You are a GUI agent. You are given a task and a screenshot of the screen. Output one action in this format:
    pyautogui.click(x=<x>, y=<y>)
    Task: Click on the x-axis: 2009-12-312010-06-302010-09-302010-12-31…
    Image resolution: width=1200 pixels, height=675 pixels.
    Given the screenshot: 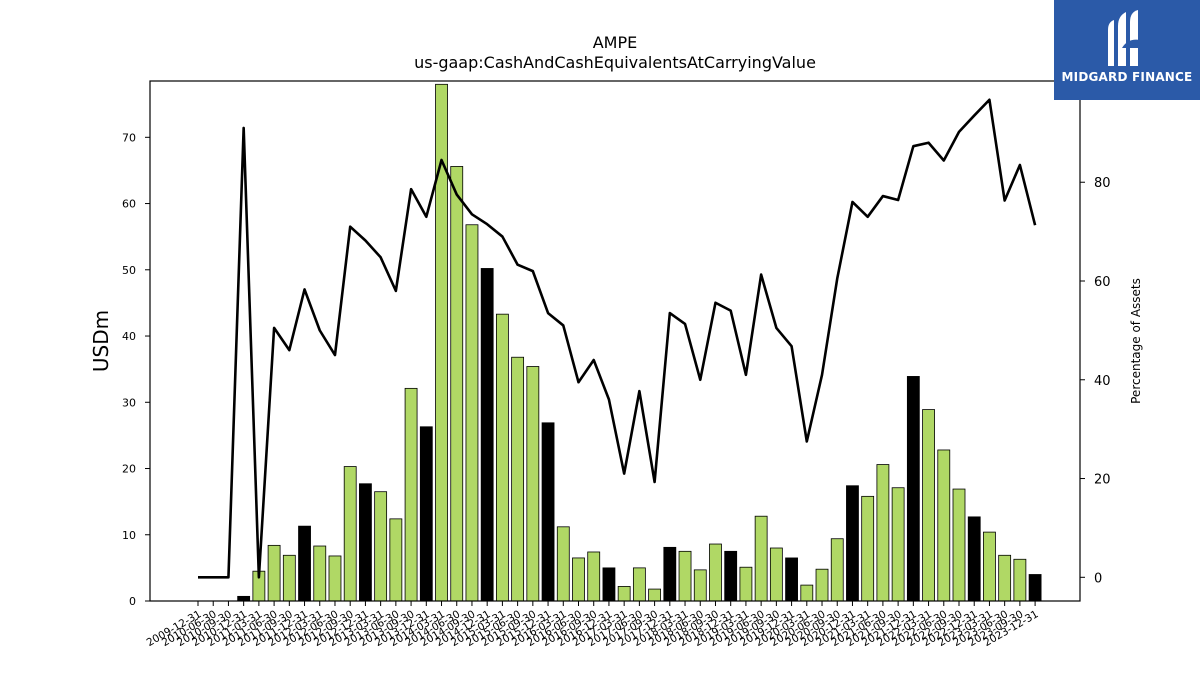 What is the action you would take?
    pyautogui.click(x=593, y=625)
    